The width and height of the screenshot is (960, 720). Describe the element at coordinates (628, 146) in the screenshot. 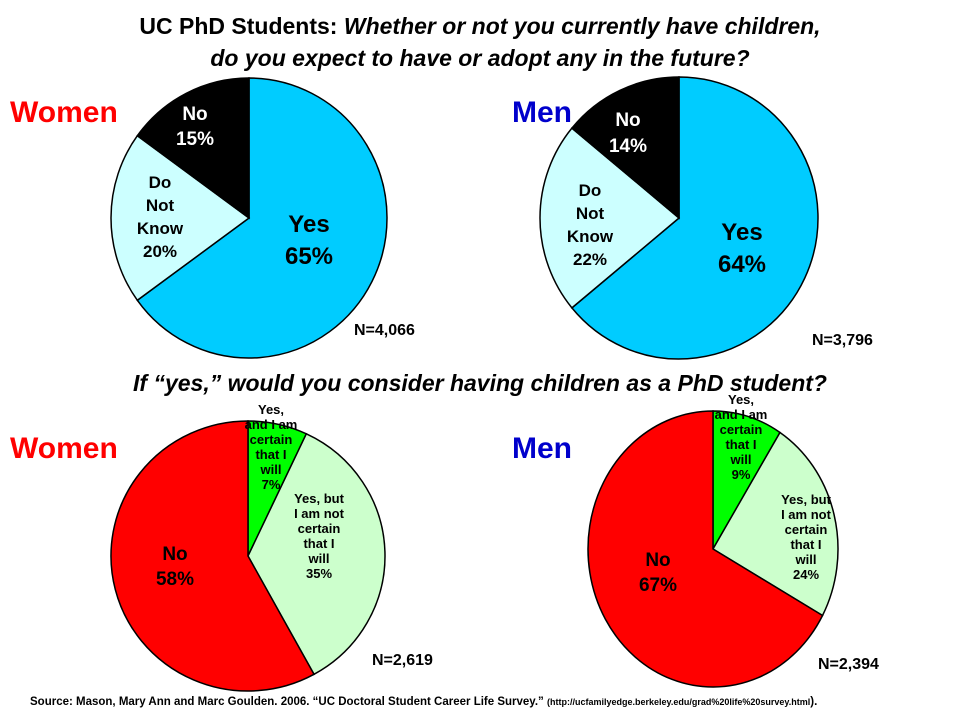

I see `slice-label-line: 14%` at that location.